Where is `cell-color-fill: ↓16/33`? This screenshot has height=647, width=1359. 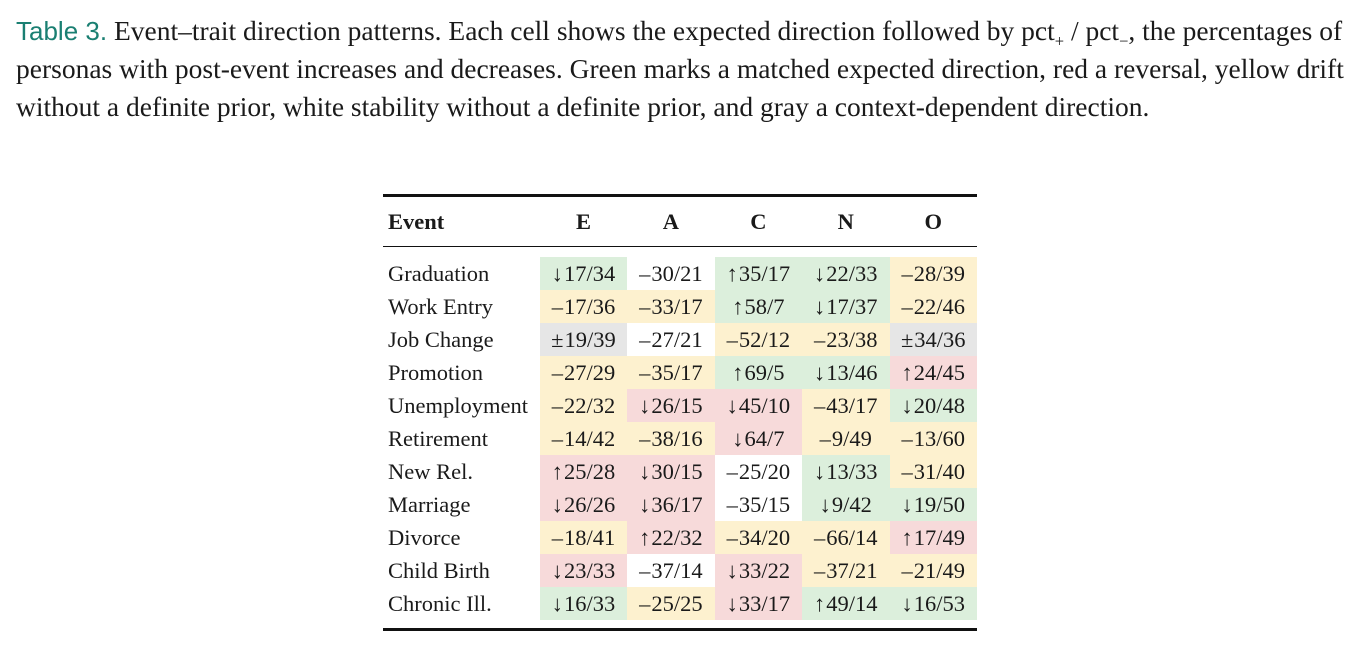 cell-color-fill: ↓16/33 is located at coordinates (583, 603).